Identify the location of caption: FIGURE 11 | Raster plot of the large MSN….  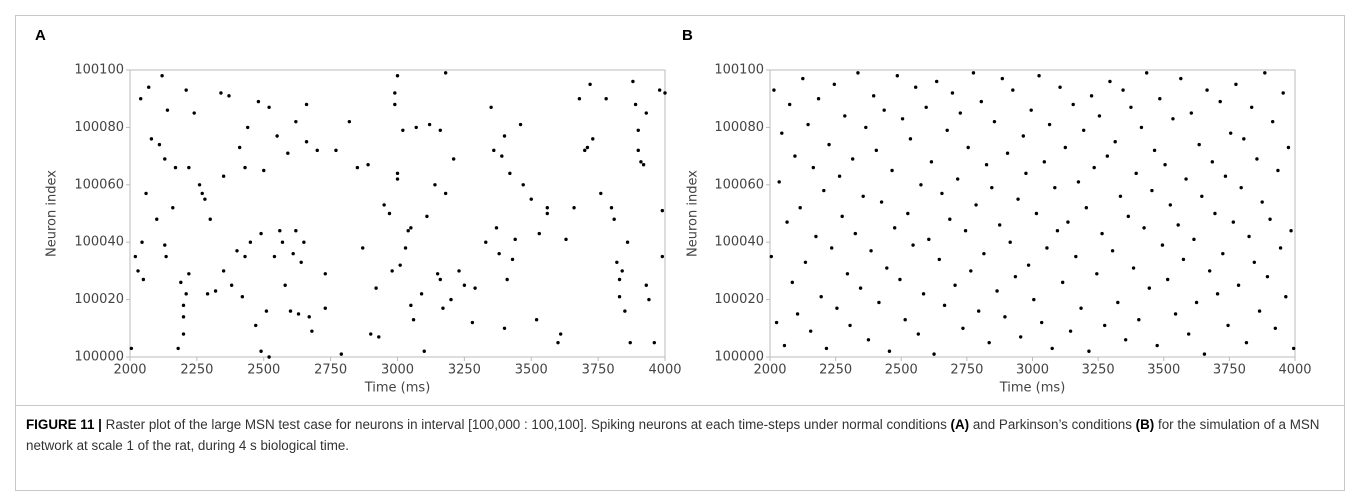
(676, 435).